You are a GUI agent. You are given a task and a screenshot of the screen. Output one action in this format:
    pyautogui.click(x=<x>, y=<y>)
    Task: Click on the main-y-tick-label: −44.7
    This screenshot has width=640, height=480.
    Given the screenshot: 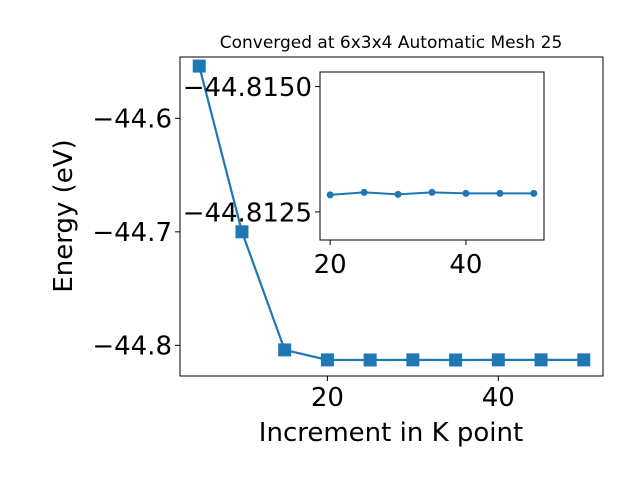 What is the action you would take?
    pyautogui.click(x=132, y=233)
    